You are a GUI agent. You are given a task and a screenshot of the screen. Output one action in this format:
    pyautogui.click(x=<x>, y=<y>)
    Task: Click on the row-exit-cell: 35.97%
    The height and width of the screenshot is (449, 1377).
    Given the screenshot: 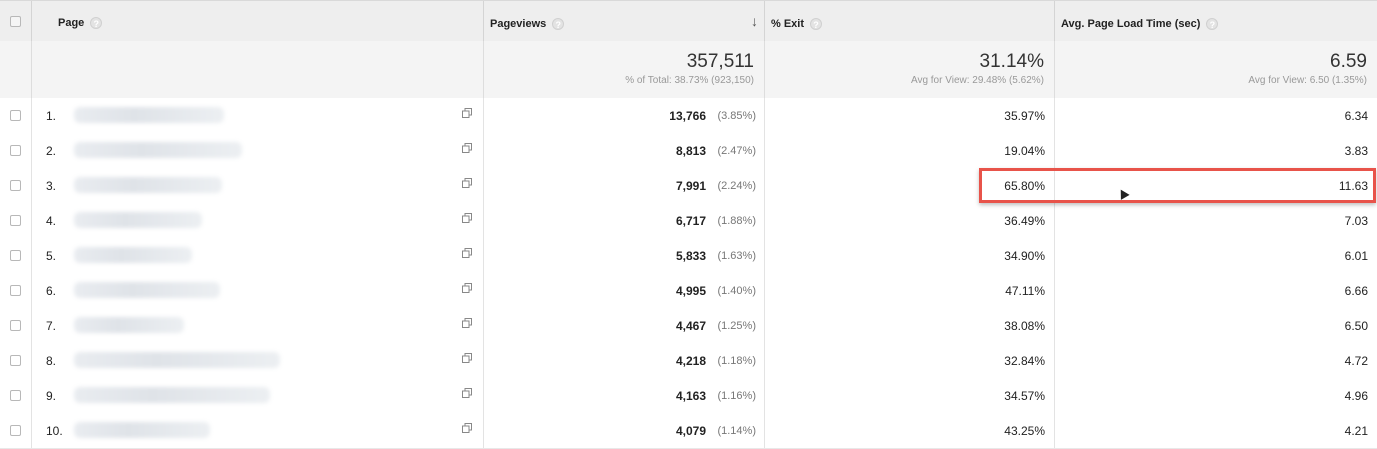 What is the action you would take?
    pyautogui.click(x=910, y=115)
    